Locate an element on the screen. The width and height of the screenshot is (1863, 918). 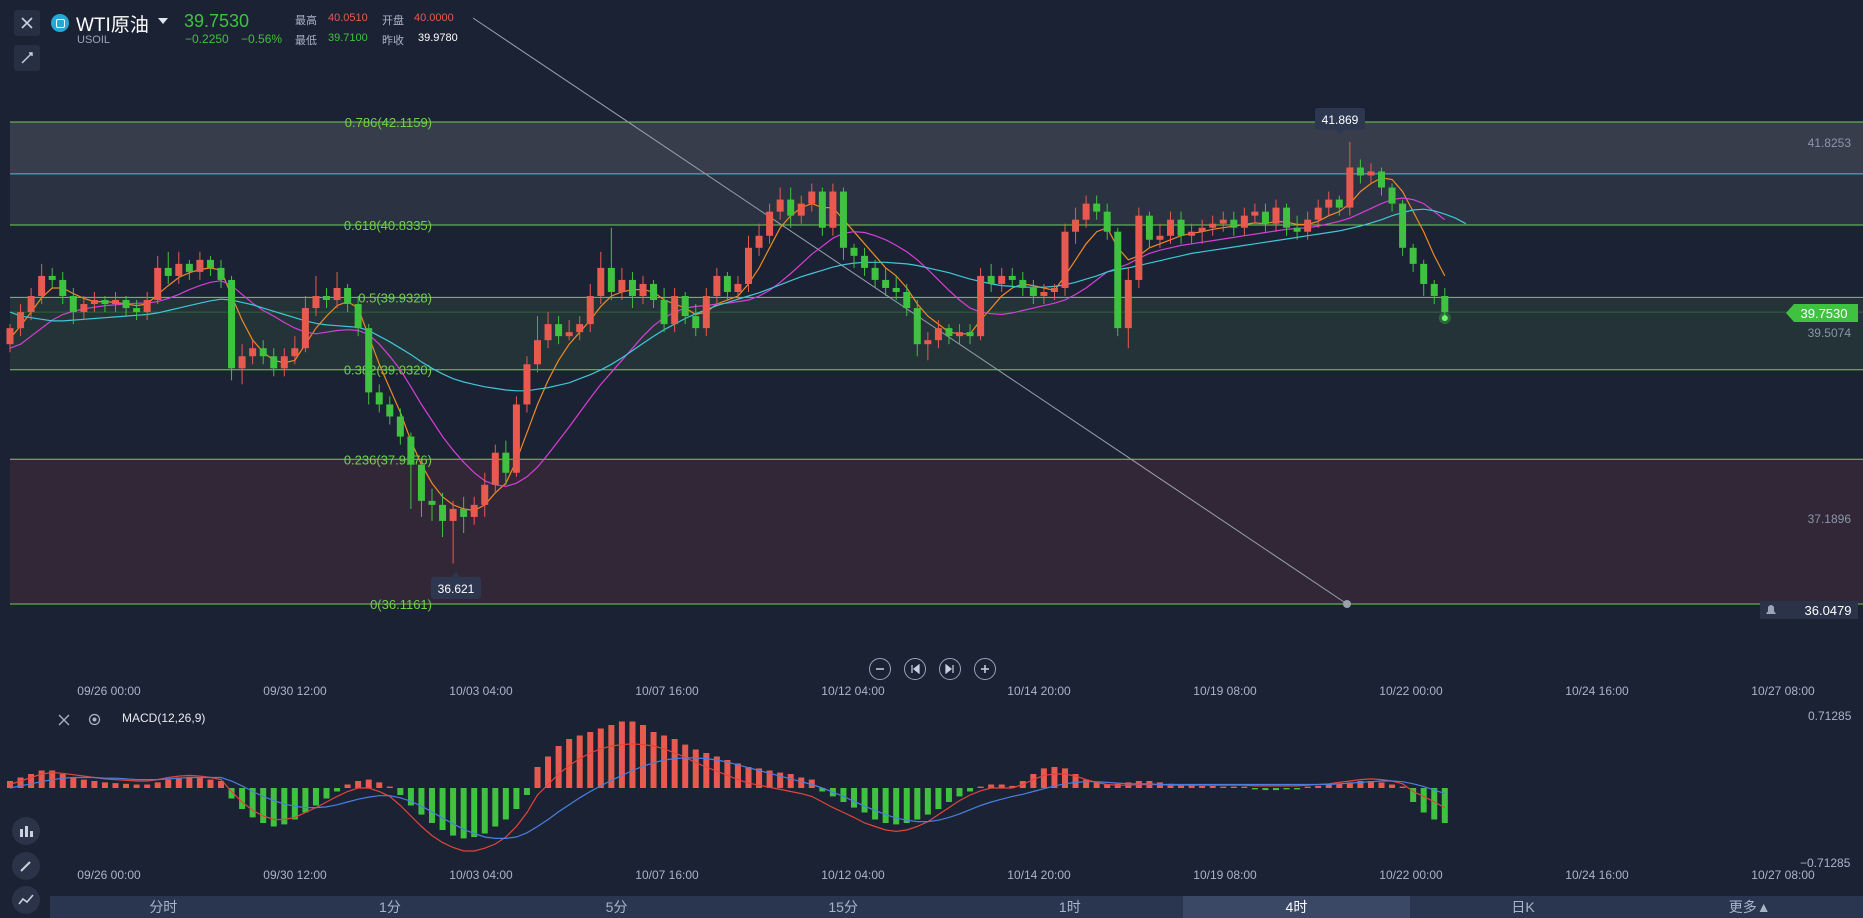
pen-tool-icon is located at coordinates (26, 866).